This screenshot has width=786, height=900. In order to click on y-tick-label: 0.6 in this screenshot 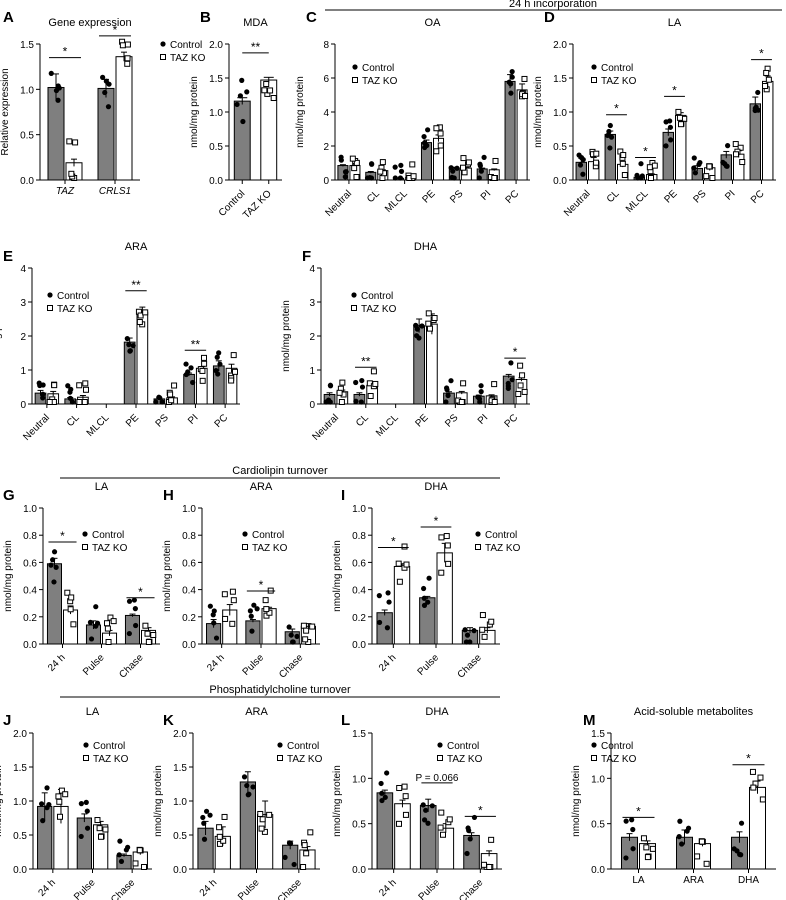, I will do `click(189, 563)`.